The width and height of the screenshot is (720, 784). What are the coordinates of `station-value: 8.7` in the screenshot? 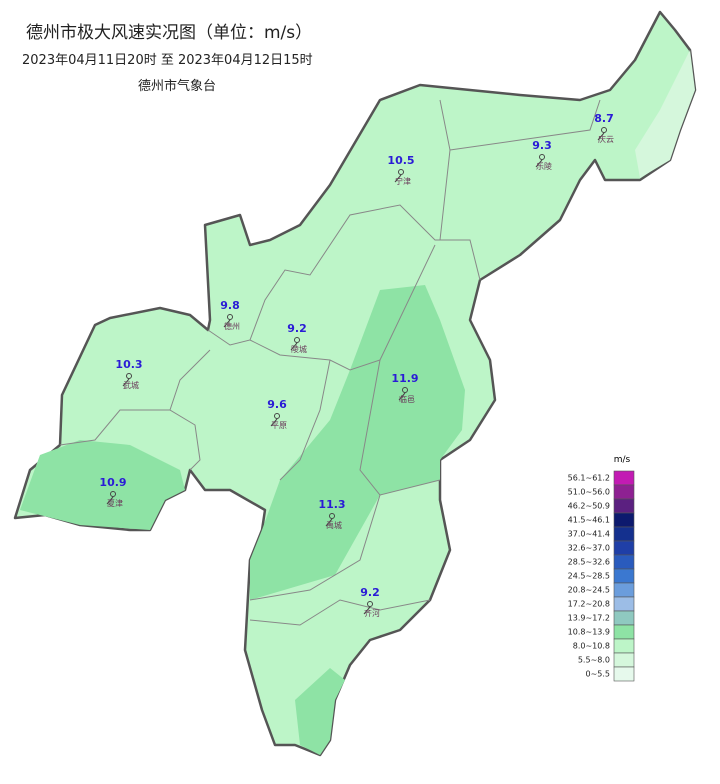 It's located at (604, 118).